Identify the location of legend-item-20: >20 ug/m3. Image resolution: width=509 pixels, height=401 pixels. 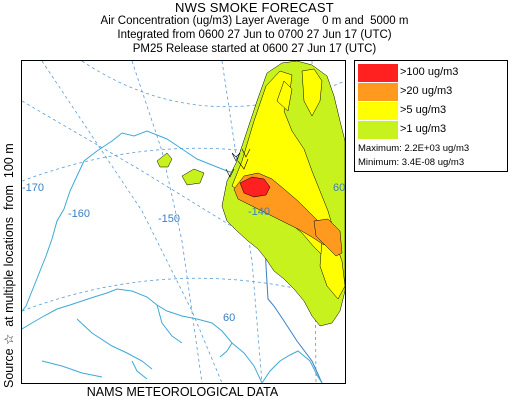
(431, 92).